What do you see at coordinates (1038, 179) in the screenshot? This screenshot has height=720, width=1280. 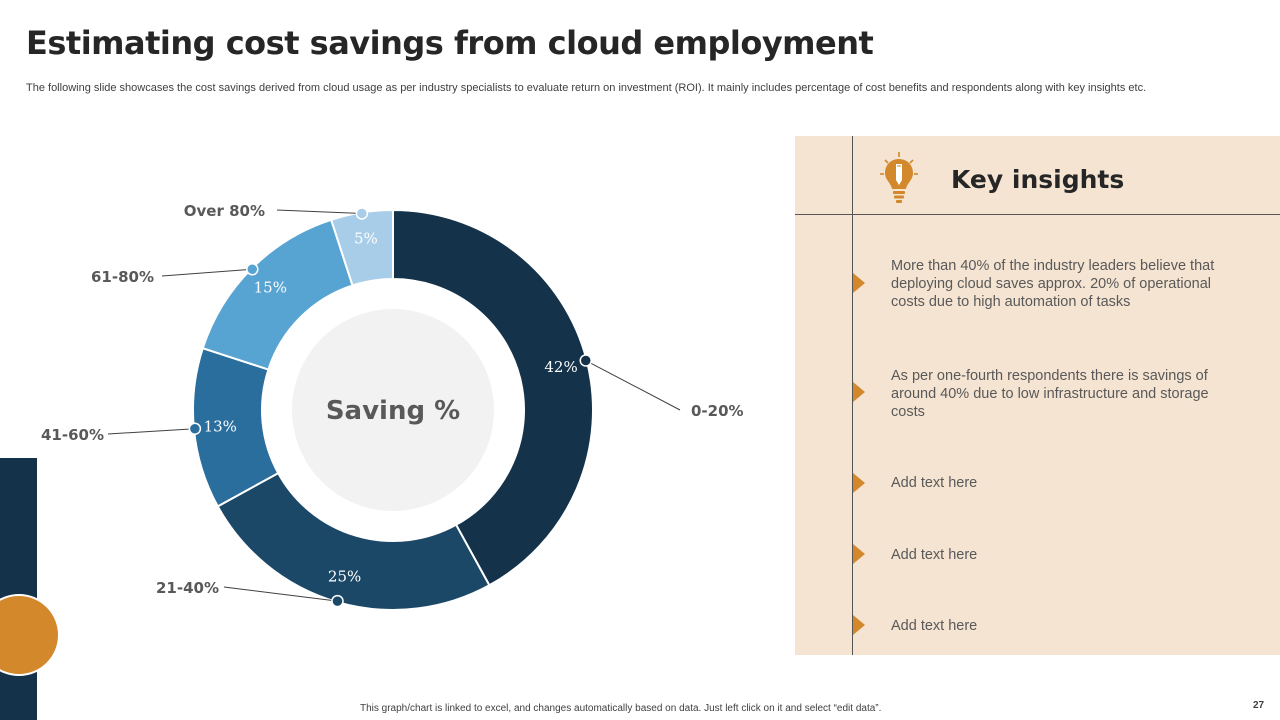 I see `key-insights-heading: Key insights` at bounding box center [1038, 179].